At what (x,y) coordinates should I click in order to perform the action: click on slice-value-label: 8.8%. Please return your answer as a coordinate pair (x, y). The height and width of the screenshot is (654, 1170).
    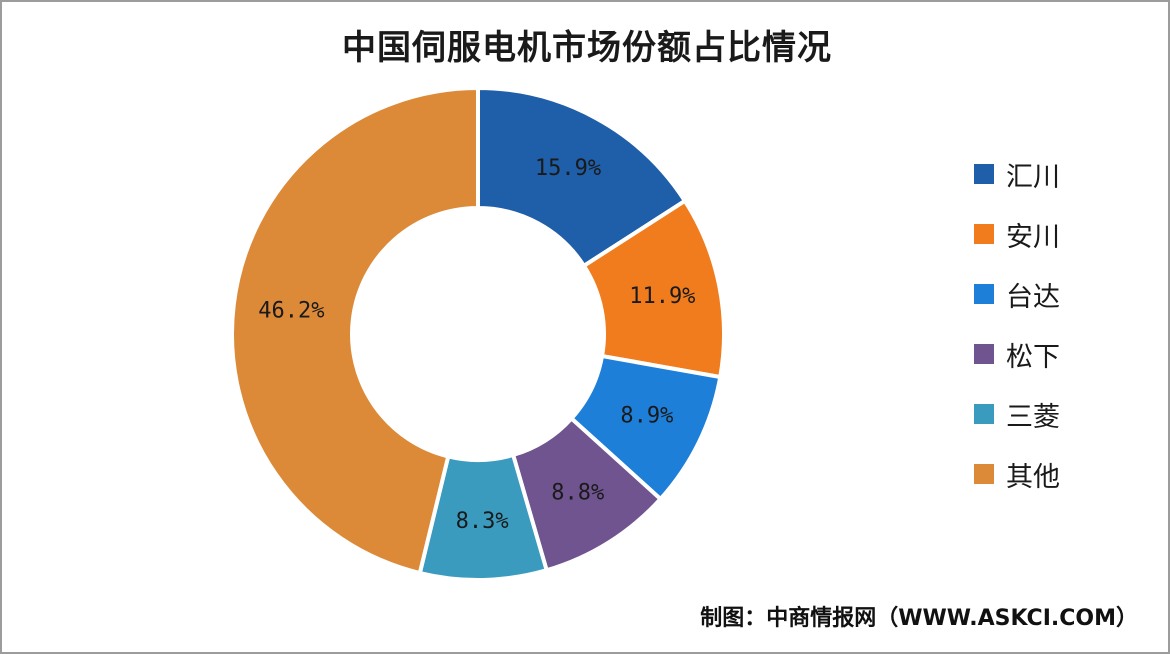
    Looking at the image, I should click on (577, 492).